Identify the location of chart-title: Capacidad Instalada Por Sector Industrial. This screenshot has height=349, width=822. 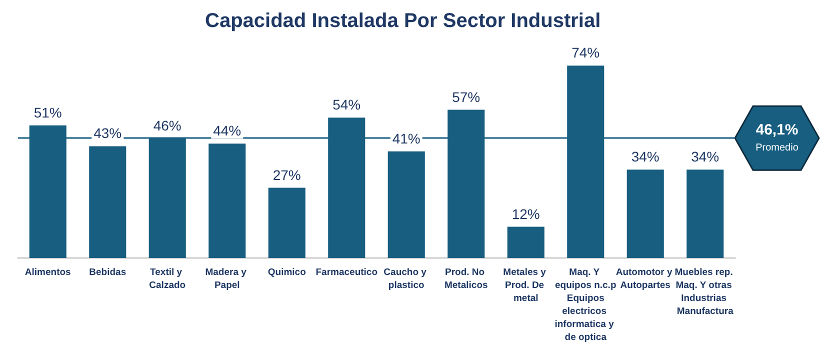
(403, 21).